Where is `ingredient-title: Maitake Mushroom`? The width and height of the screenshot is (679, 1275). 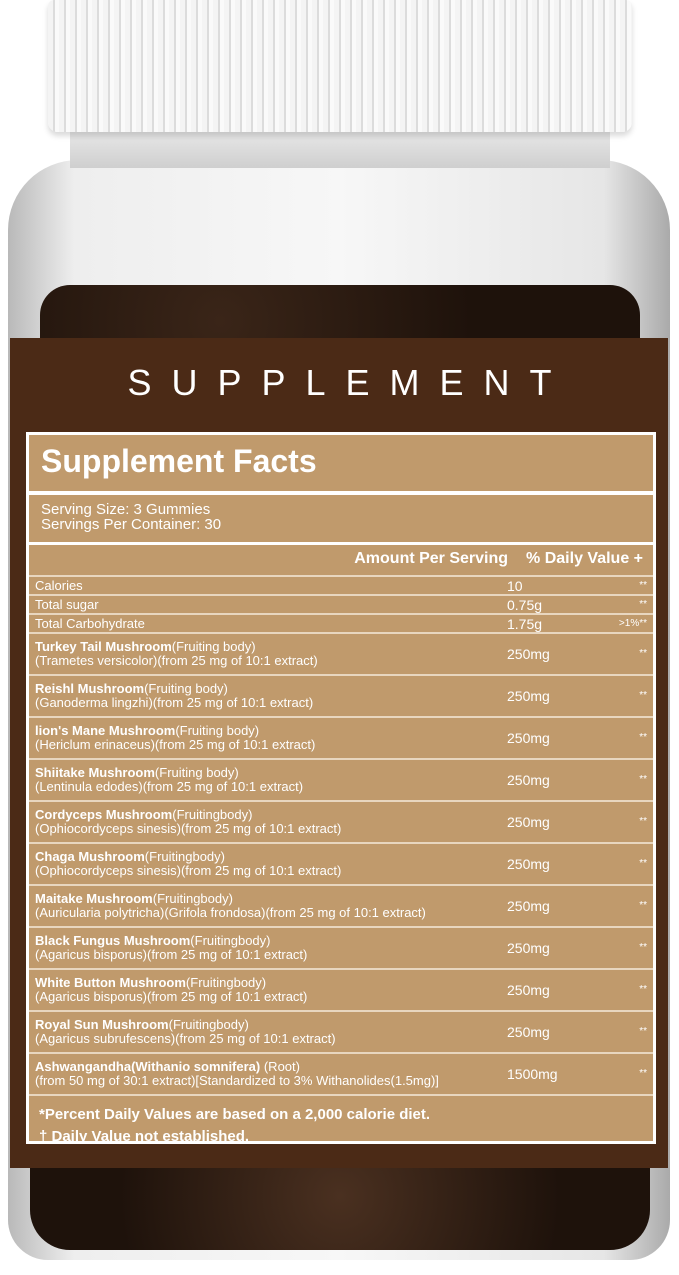
ingredient-title: Maitake Mushroom is located at coordinates (94, 898).